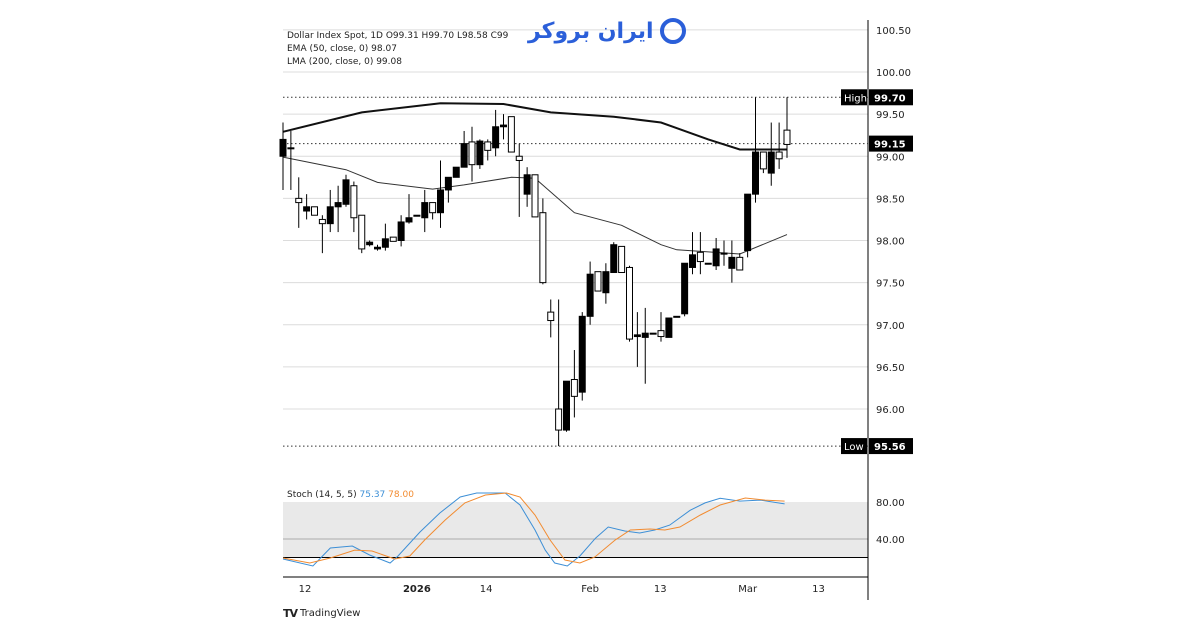 This screenshot has height=628, width=1200. I want to click on stoch-band, so click(575, 530).